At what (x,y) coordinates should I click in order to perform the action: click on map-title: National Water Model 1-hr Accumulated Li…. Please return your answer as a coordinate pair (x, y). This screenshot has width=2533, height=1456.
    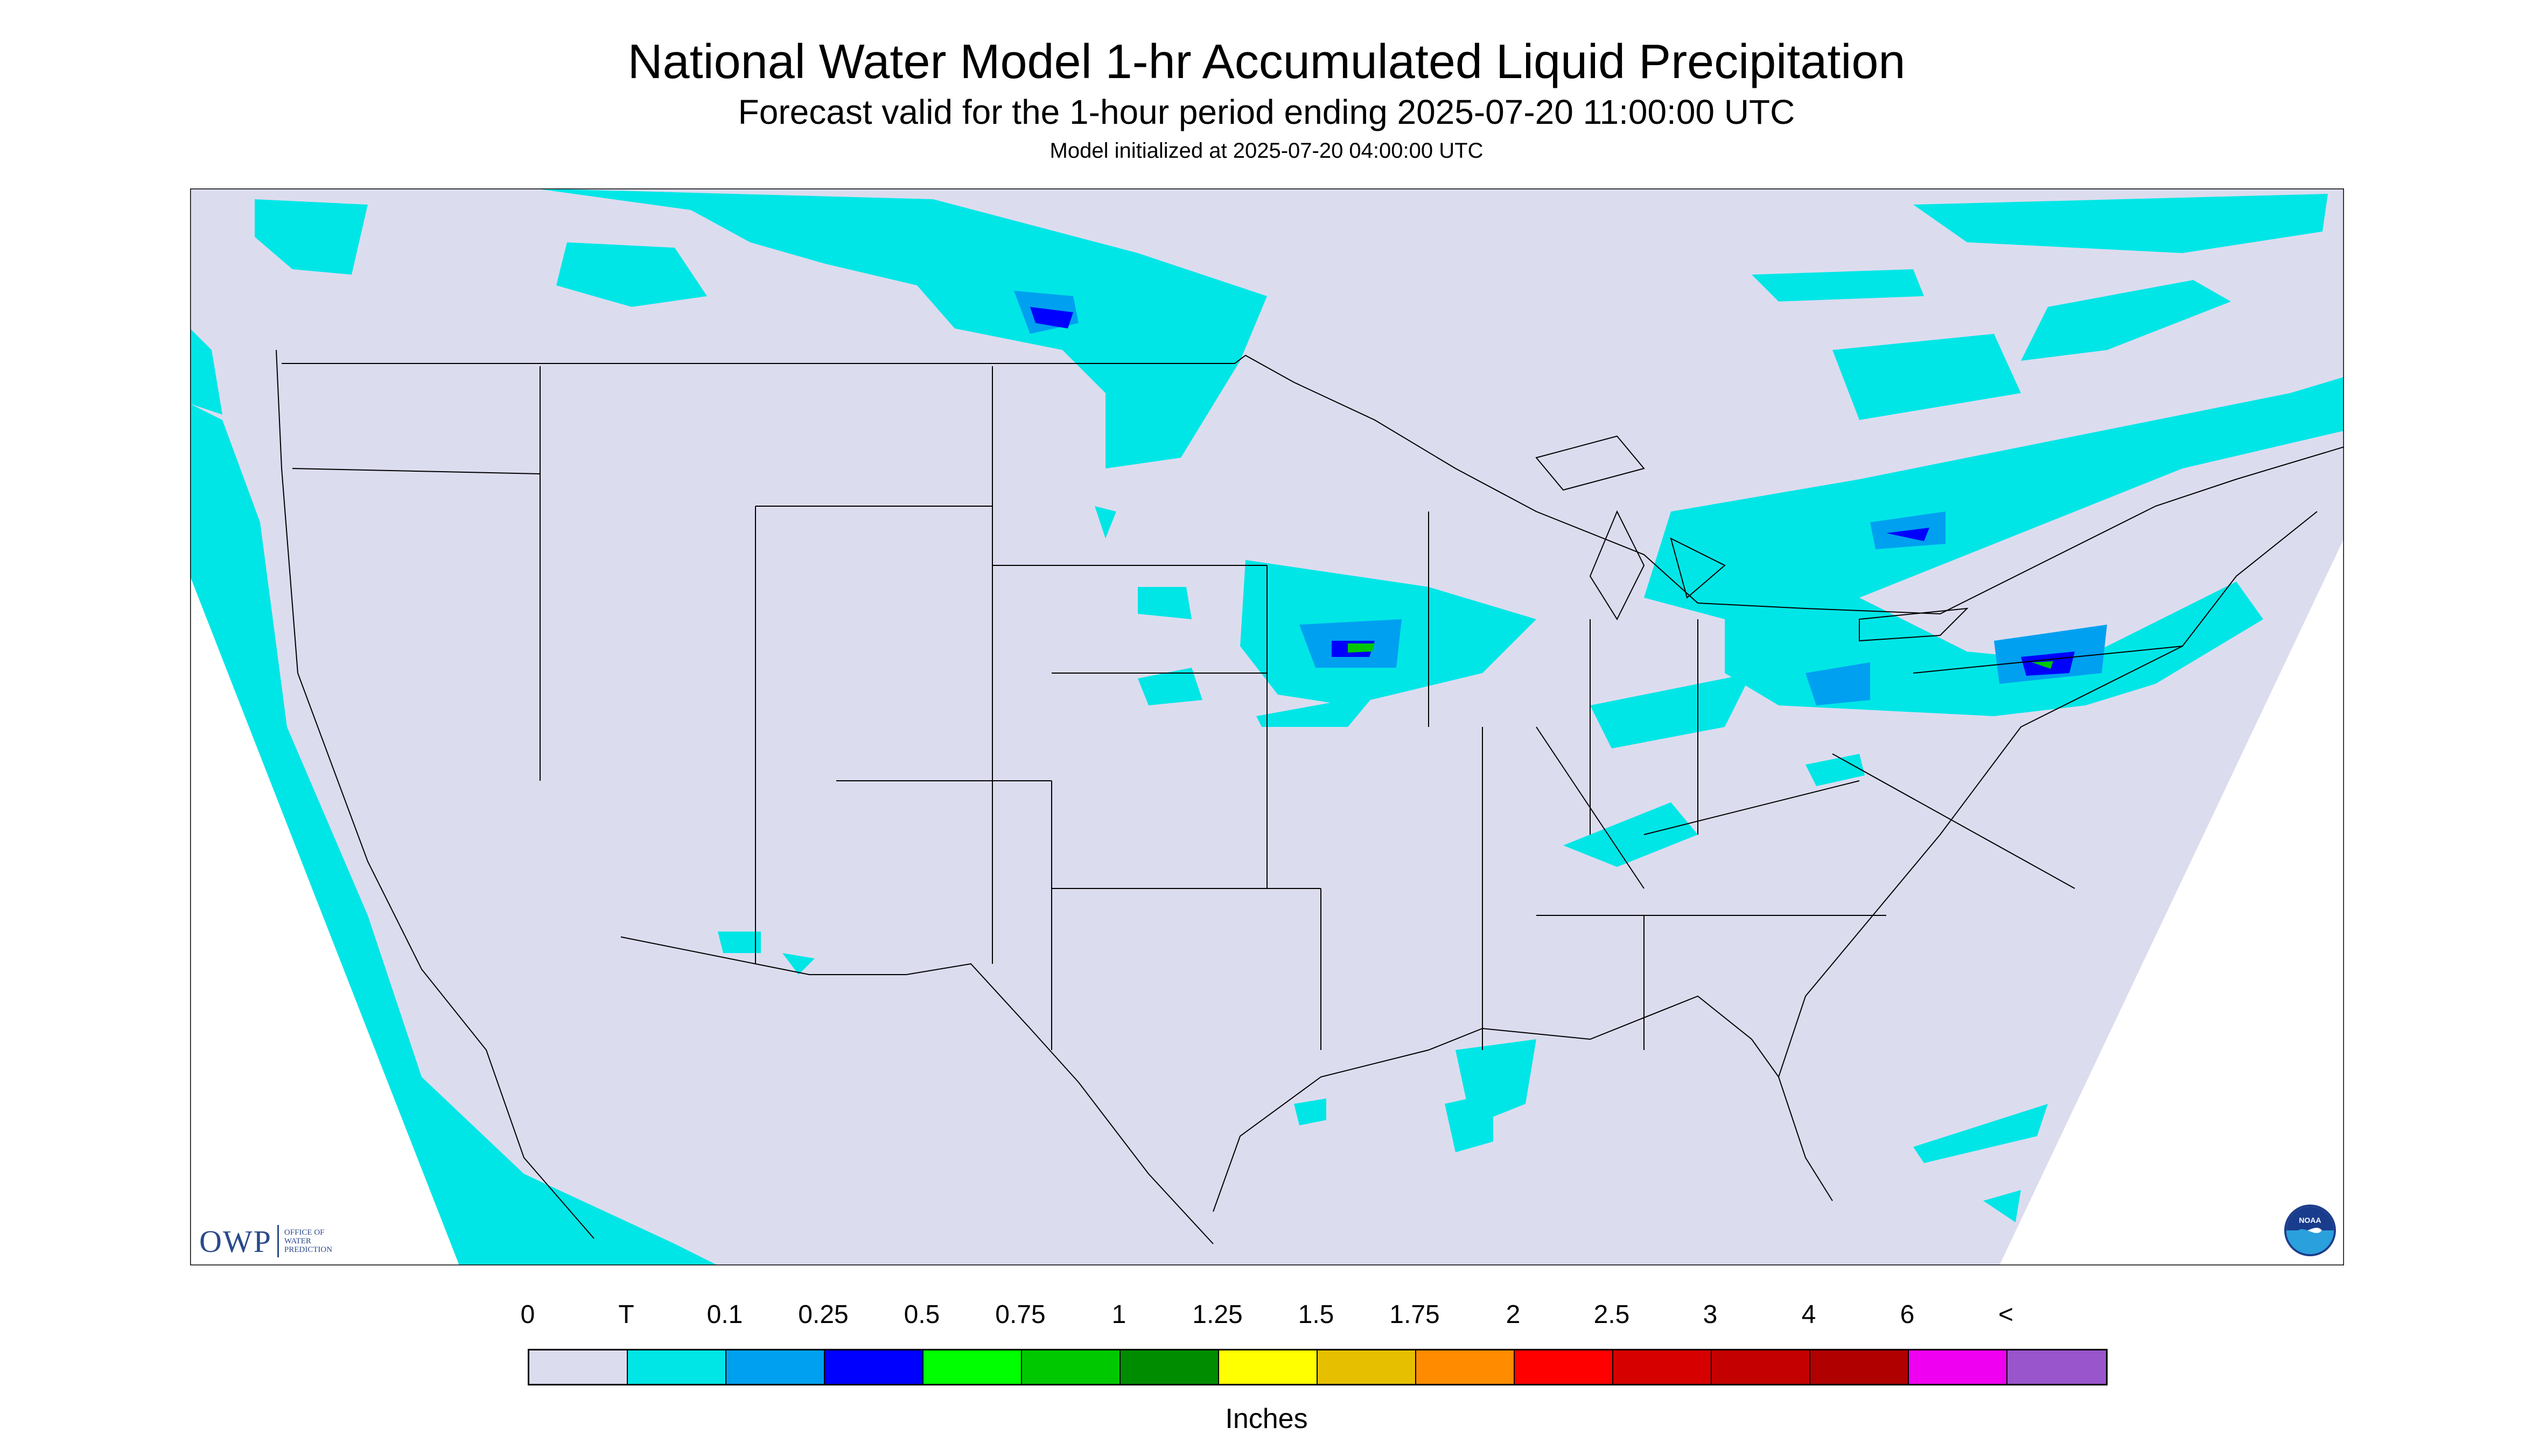
    Looking at the image, I should click on (1266, 62).